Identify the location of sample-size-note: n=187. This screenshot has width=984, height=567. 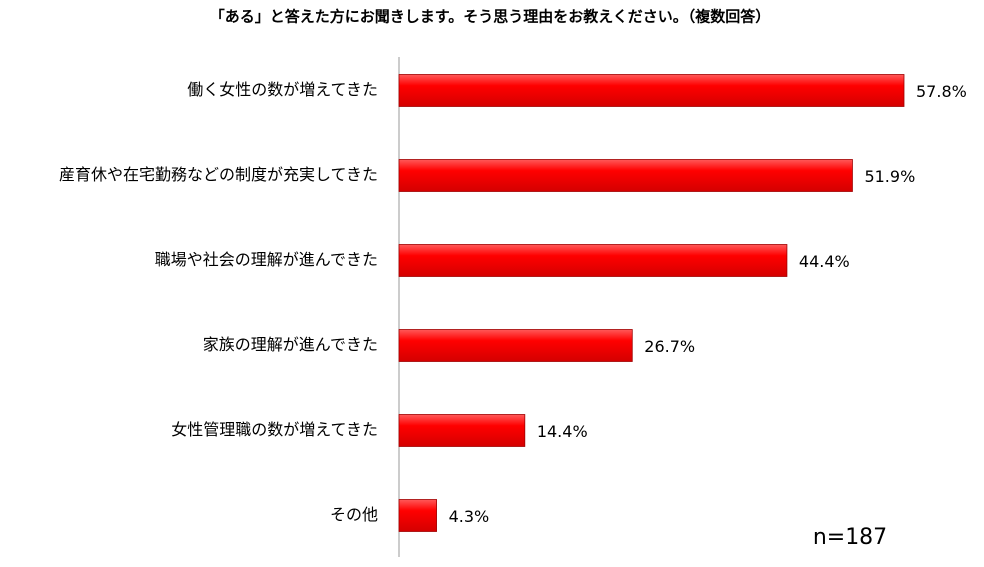
(850, 537).